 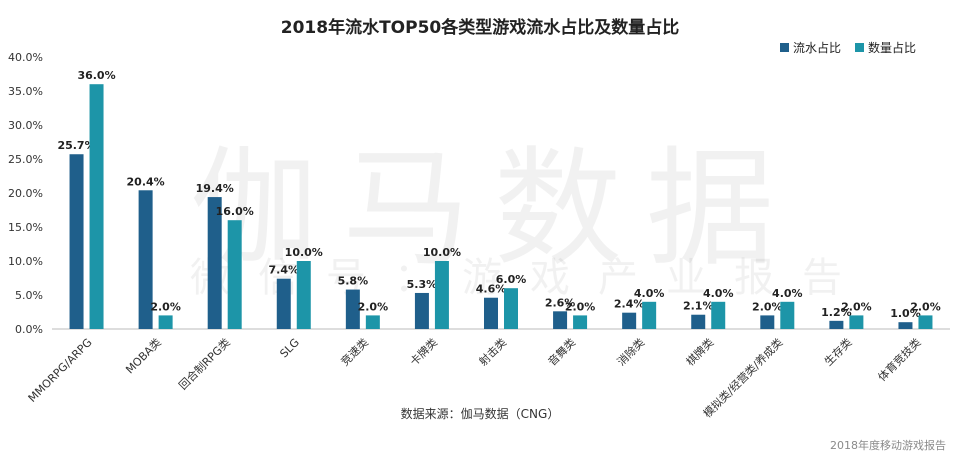 I want to click on legend-label: 数量占比, so click(x=892, y=47).